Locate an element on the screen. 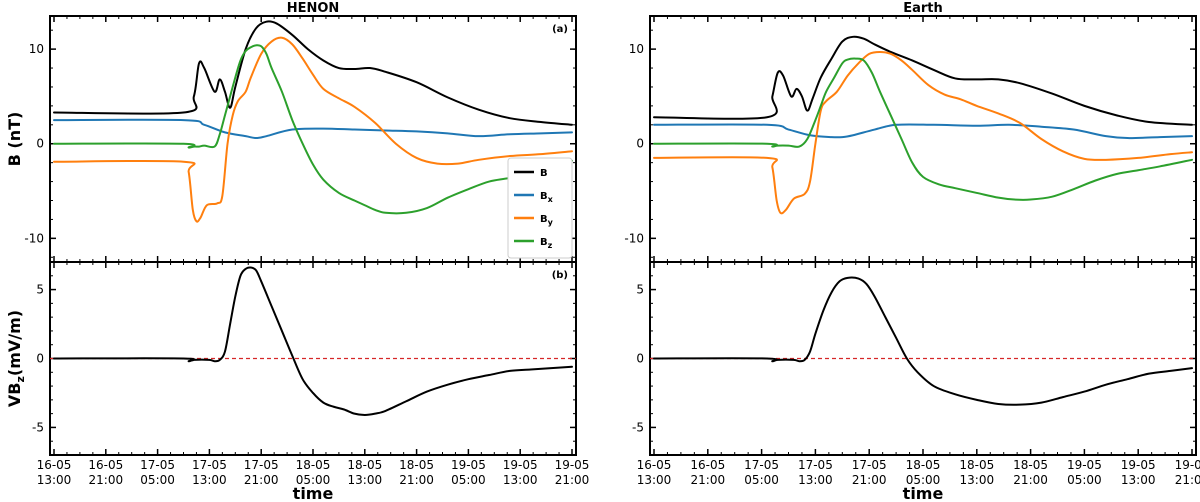  vbz-axis-title: VBz(mV/m) is located at coordinates (16, 358).